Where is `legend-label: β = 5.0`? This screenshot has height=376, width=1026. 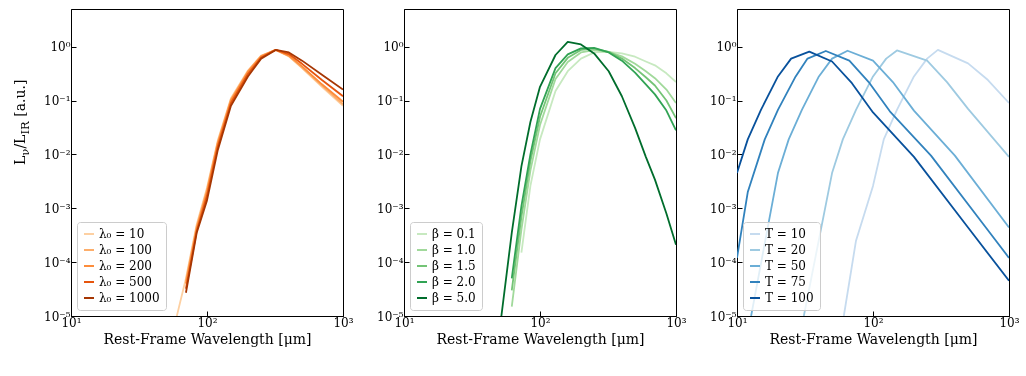
legend-label: β = 5.0 is located at coordinates (454, 298).